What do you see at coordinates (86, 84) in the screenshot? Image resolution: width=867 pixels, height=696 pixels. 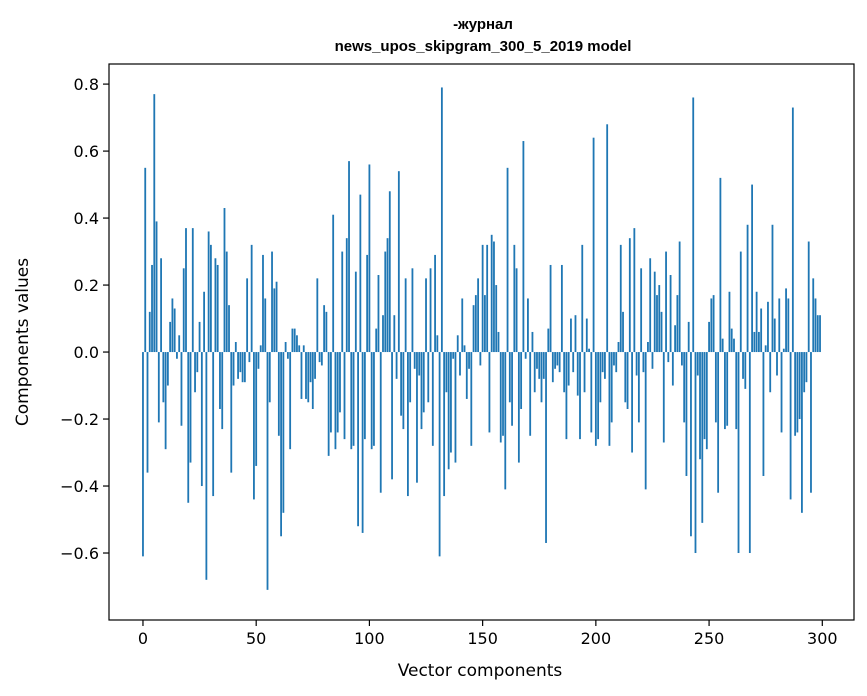 I see `y-tick-label: 0.8` at bounding box center [86, 84].